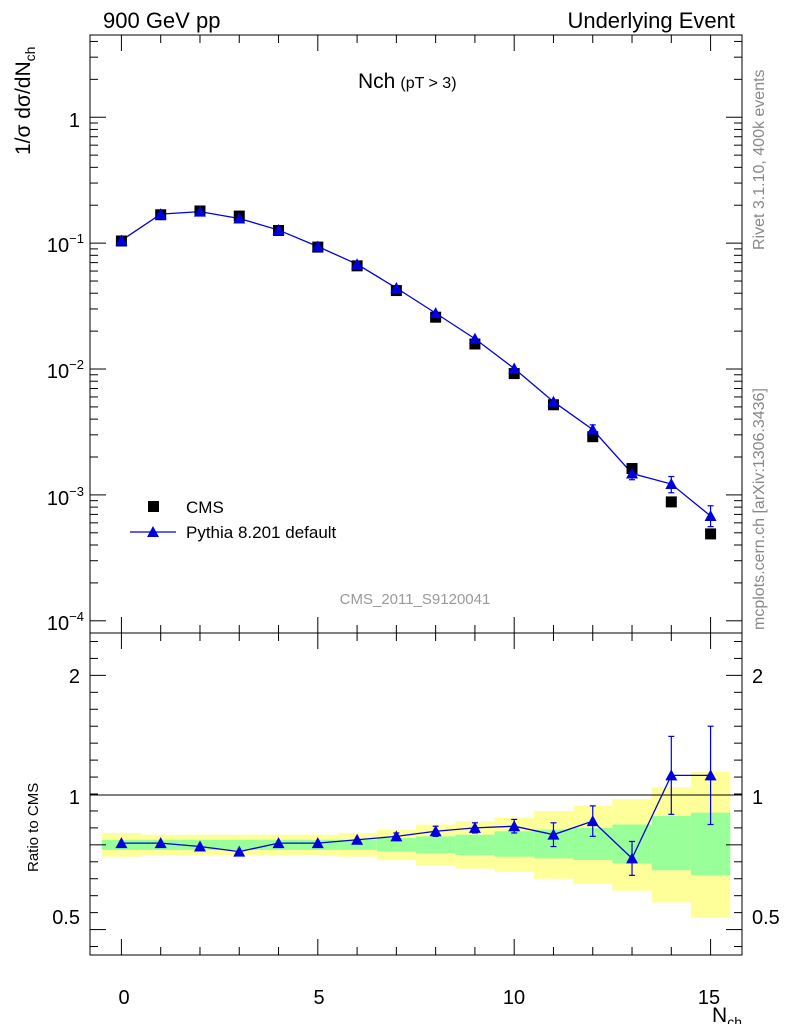  What do you see at coordinates (416, 817) in the screenshot?
I see `ratio-series-line` at bounding box center [416, 817].